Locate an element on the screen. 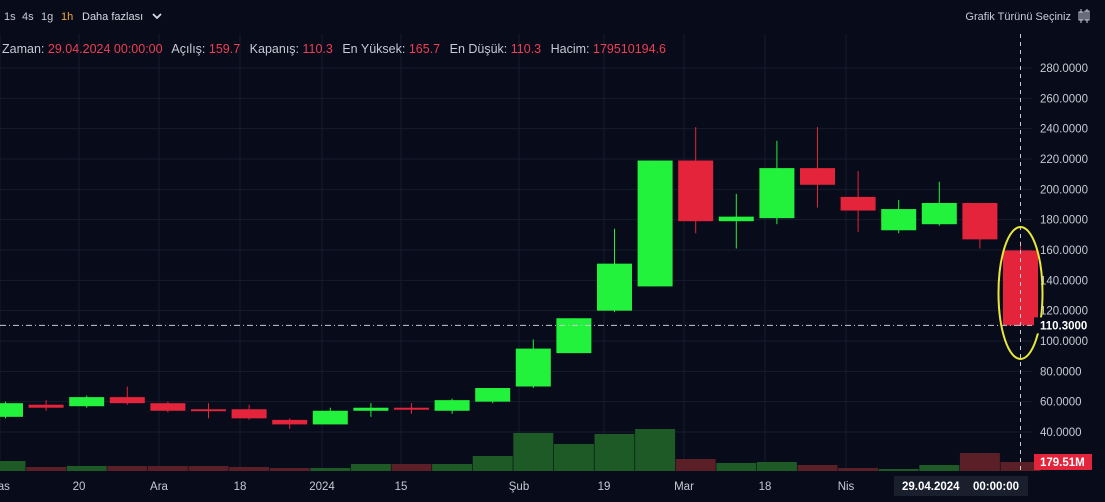 This screenshot has width=1105, height=502. time-tick-label: 2024 is located at coordinates (322, 487).